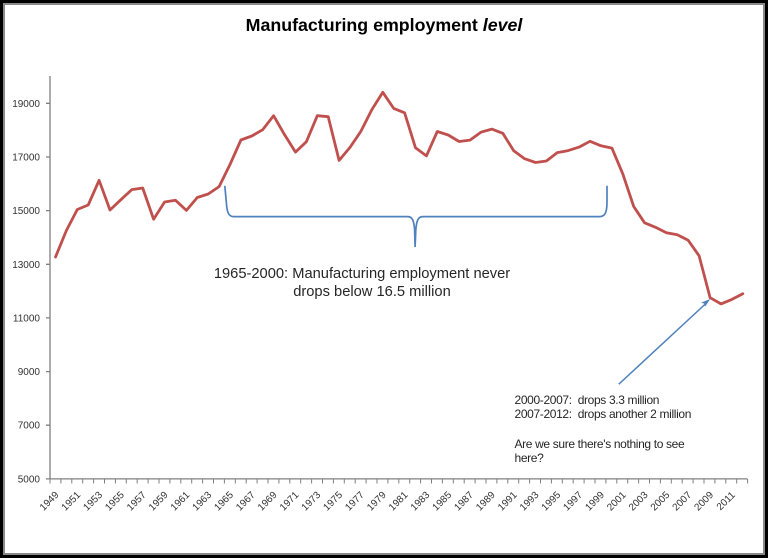 The height and width of the screenshot is (558, 768). I want to click on svg-text: 1989, so click(486, 502).